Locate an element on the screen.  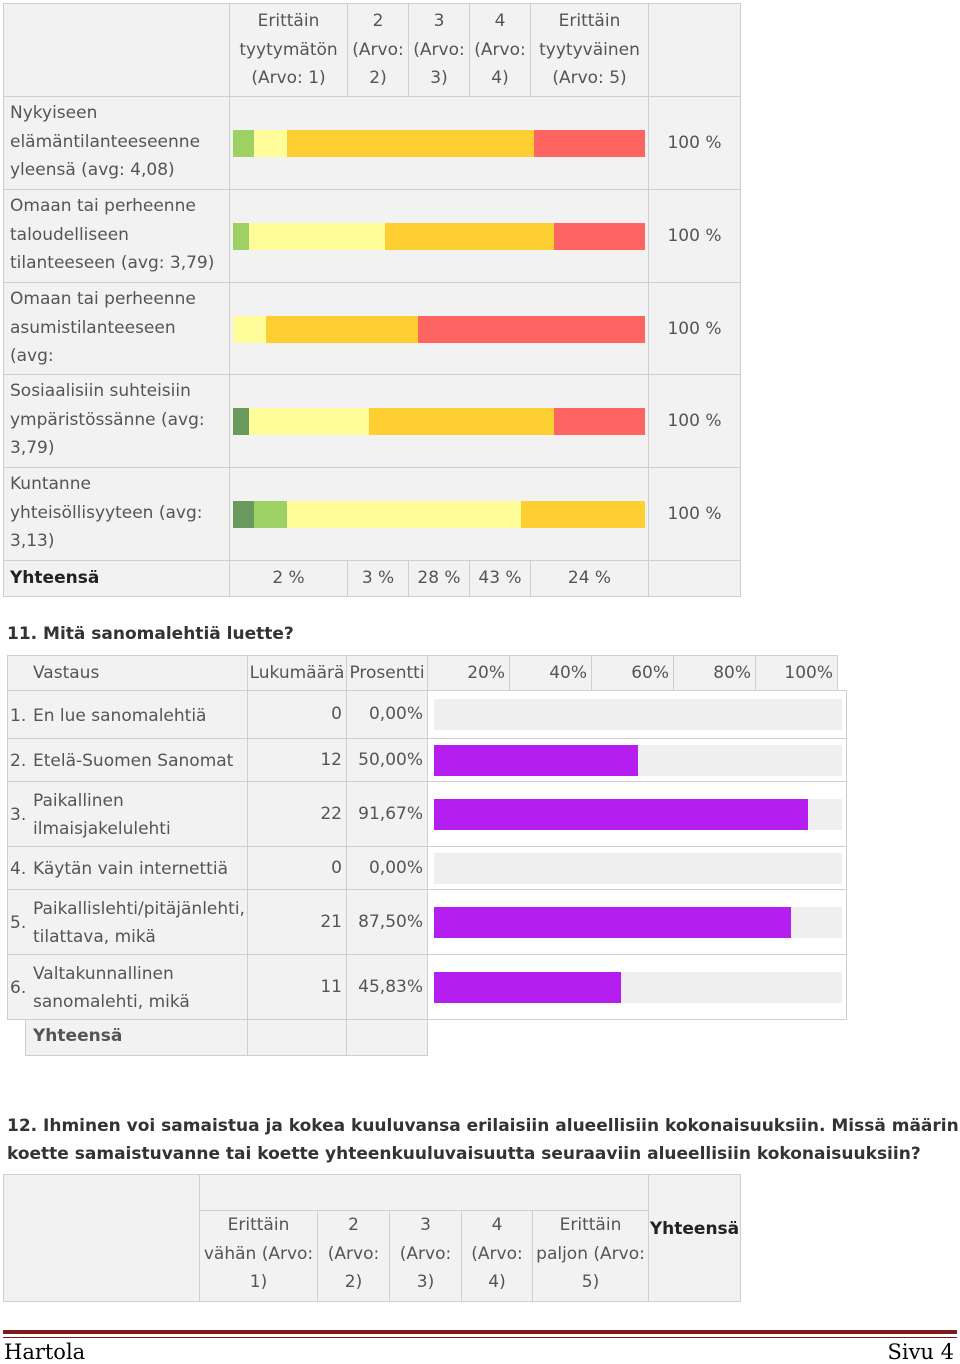
total-column-header is located at coordinates (694, 50).